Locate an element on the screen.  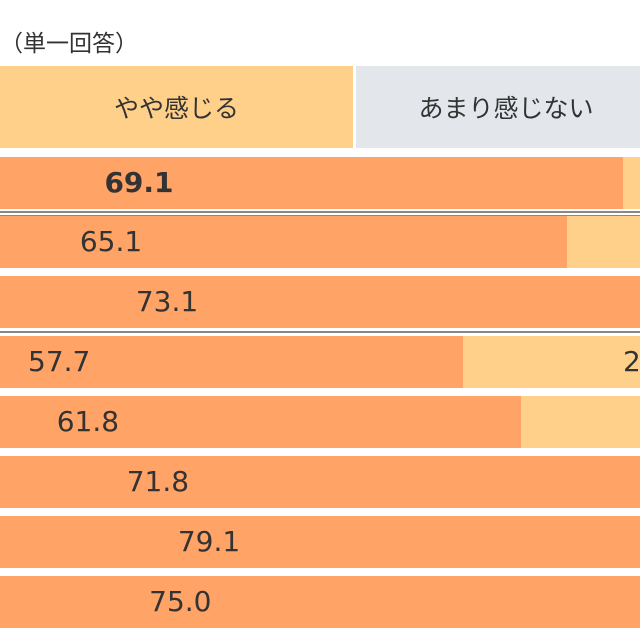
legend-header-yaya-kanjiru: やや感じる is located at coordinates (176, 107).